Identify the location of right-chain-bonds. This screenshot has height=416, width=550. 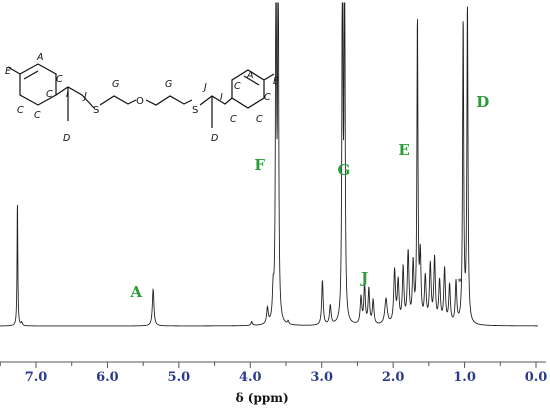
(216, 100).